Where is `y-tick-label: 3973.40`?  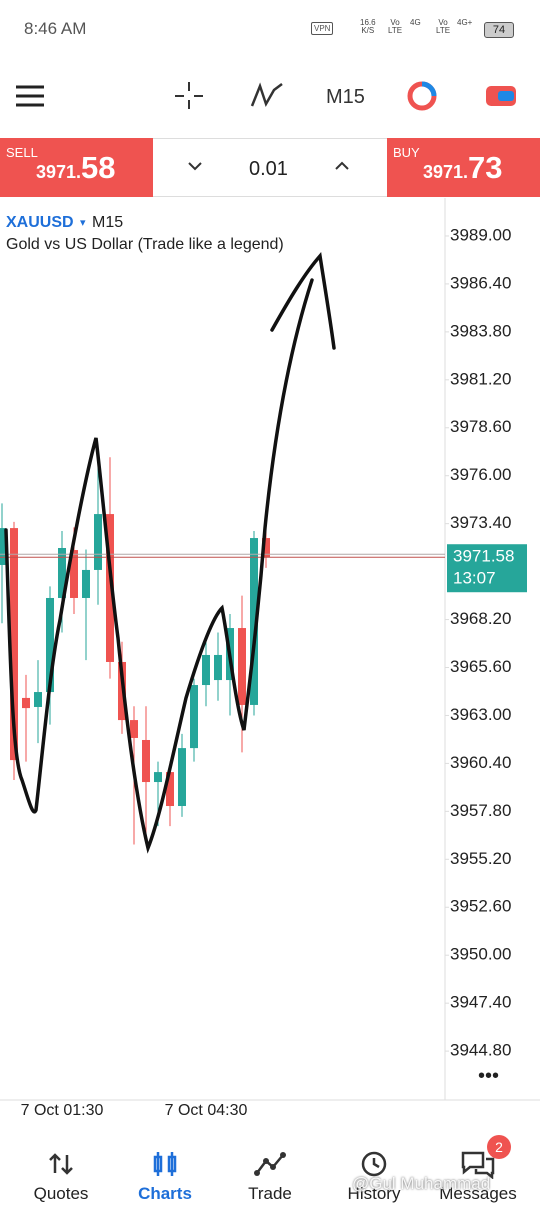
y-tick-label: 3973.40 is located at coordinates (480, 522).